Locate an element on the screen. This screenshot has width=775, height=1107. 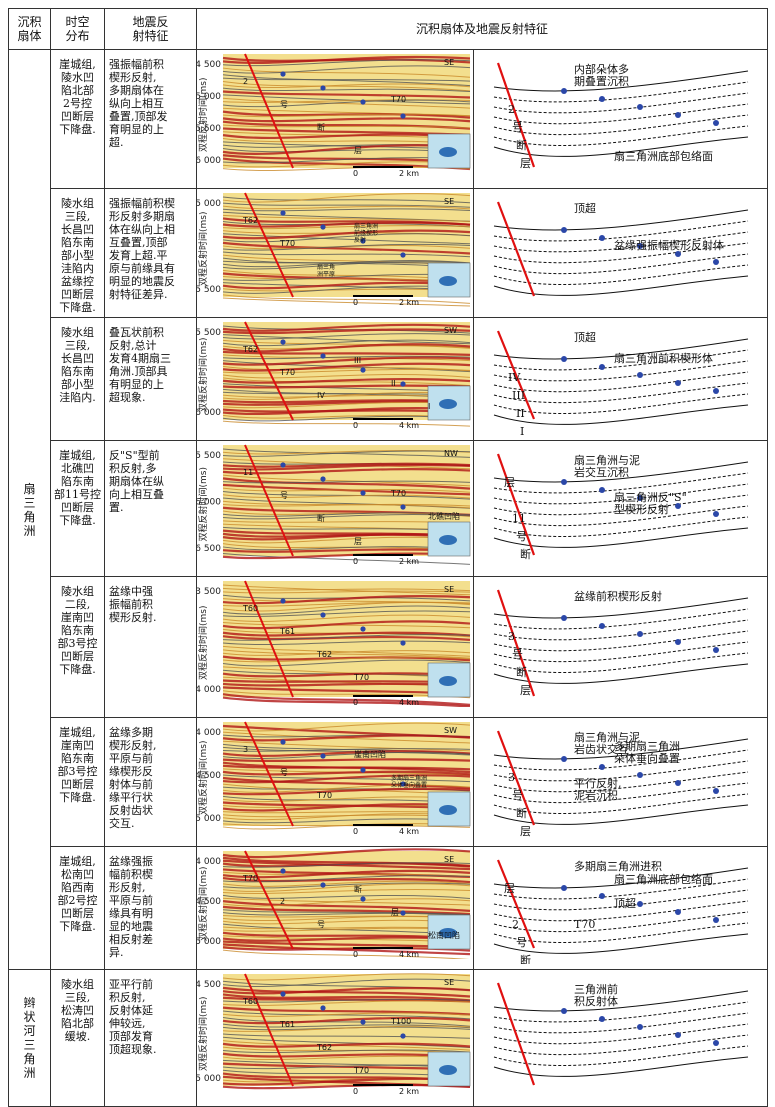
sketch-label: T70 is located at coordinates (584, 924).